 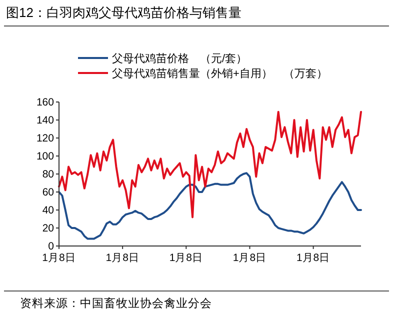 I want to click on y-tick-label: 140, so click(x=45, y=120).